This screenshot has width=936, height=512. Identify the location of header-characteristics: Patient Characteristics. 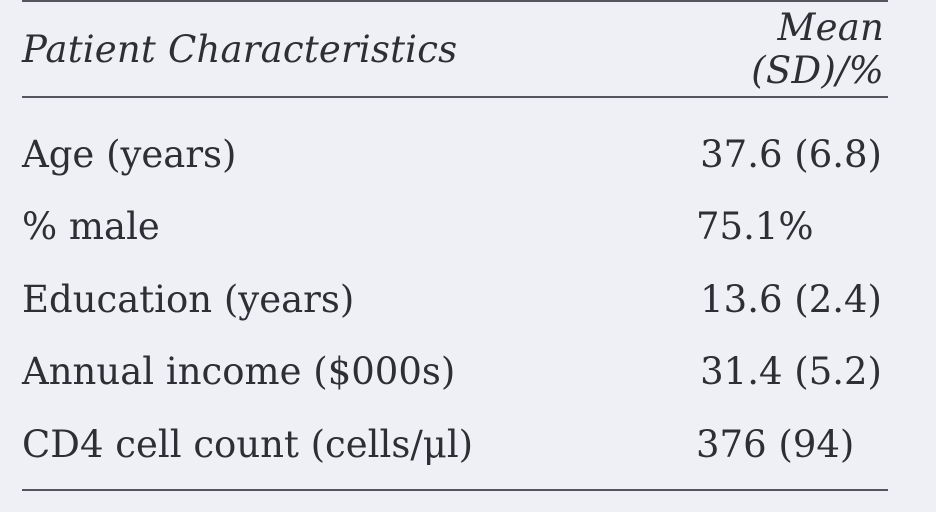
(240, 49).